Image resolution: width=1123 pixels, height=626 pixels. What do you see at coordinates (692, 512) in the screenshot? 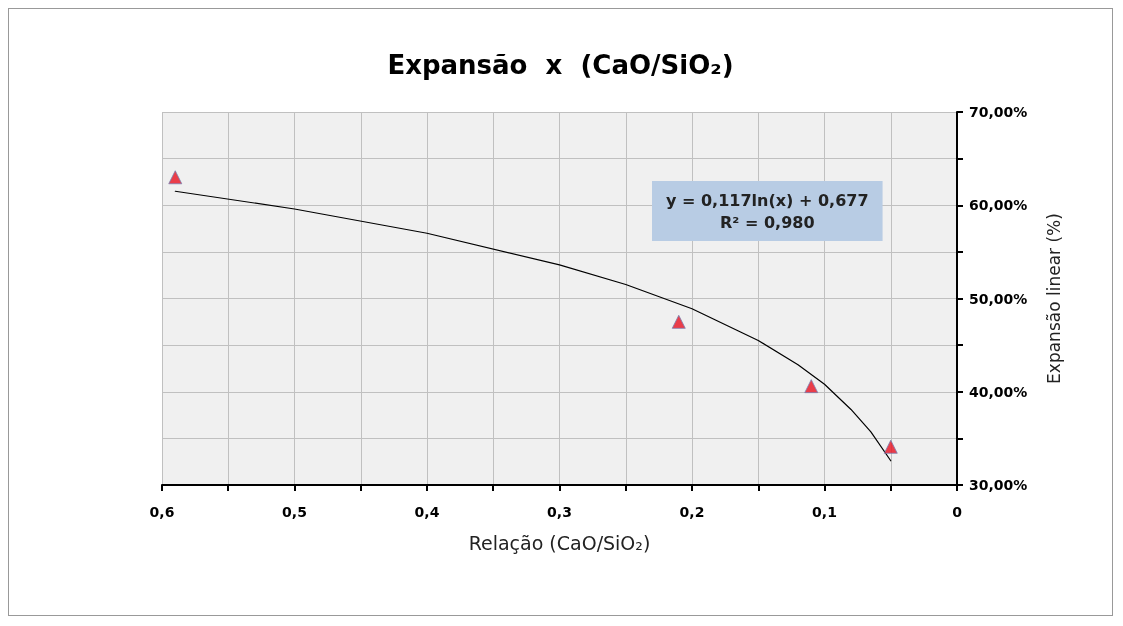
I see `x-tick-label: 0,2` at bounding box center [692, 512].